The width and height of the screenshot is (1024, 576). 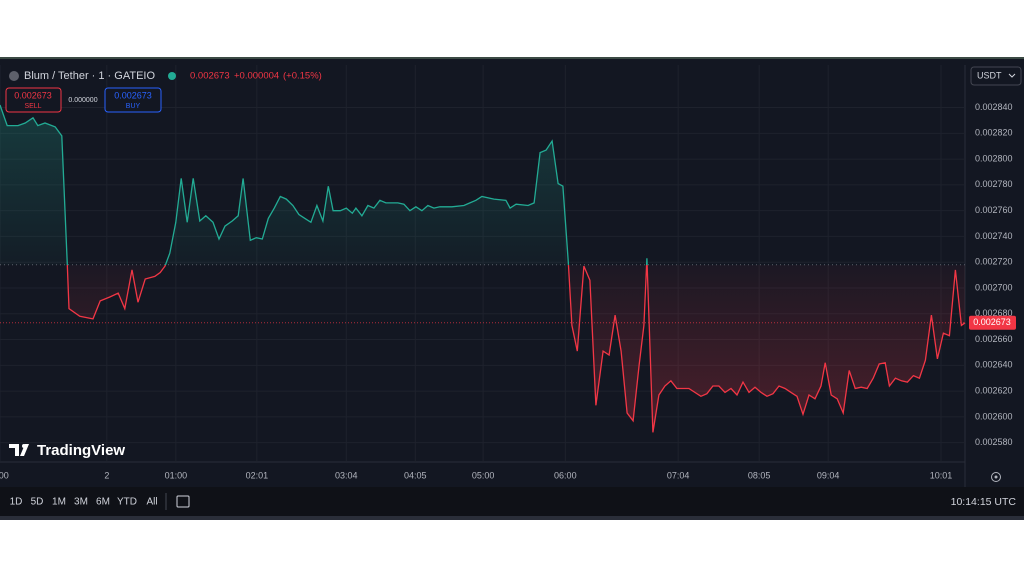 I want to click on buy-button, so click(x=133, y=100).